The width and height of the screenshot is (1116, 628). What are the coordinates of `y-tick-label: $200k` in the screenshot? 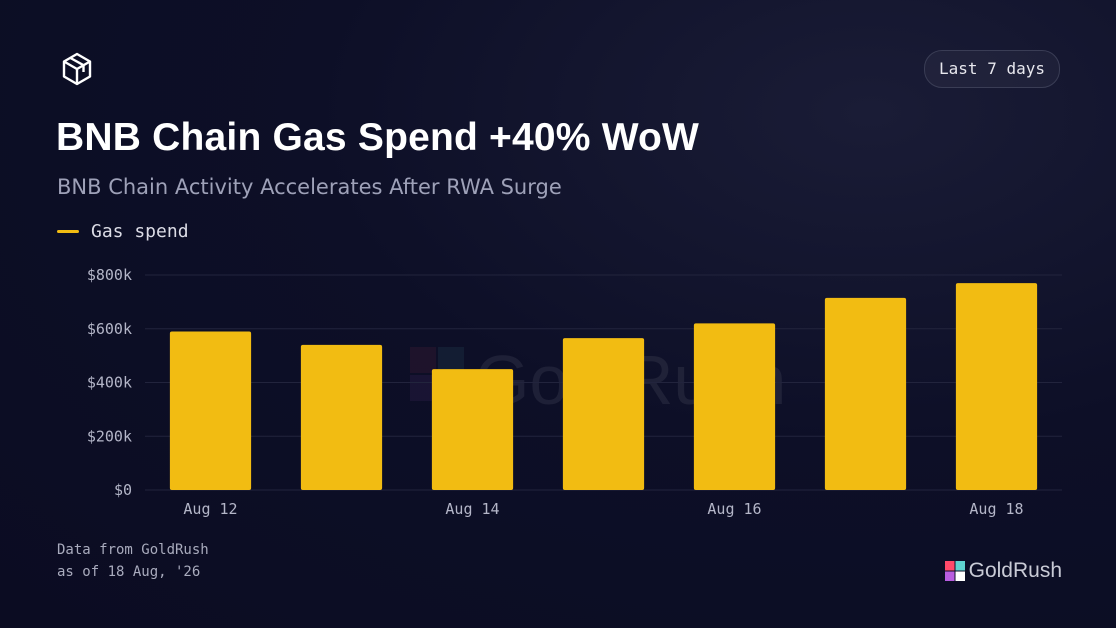 It's located at (109, 436).